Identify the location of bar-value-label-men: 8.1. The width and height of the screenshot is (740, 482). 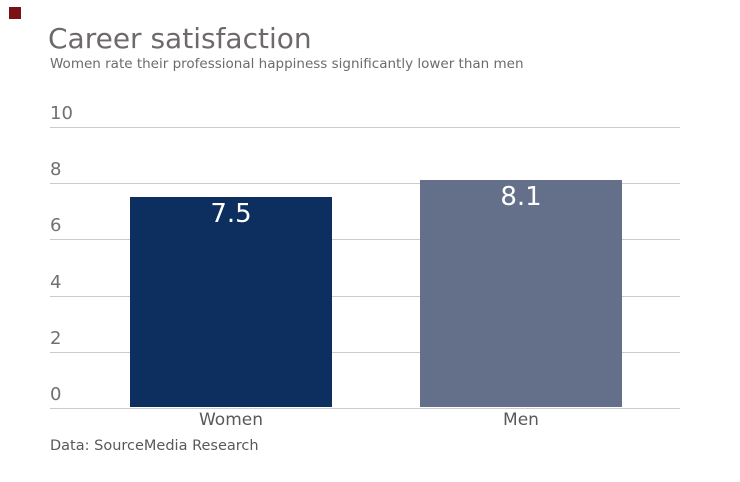
(521, 197).